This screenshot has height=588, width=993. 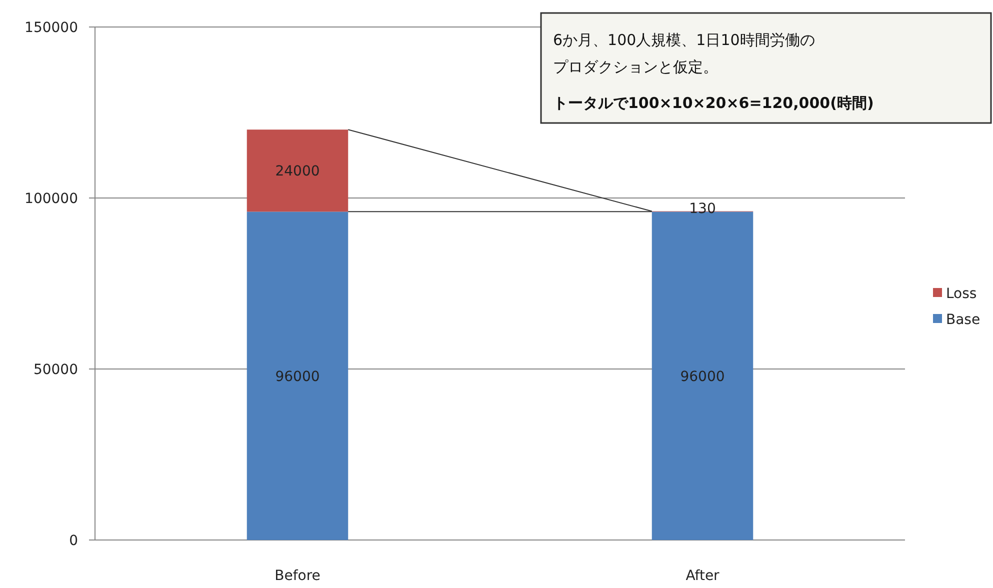 What do you see at coordinates (51, 199) in the screenshot?
I see `y-tick-label: 100000` at bounding box center [51, 199].